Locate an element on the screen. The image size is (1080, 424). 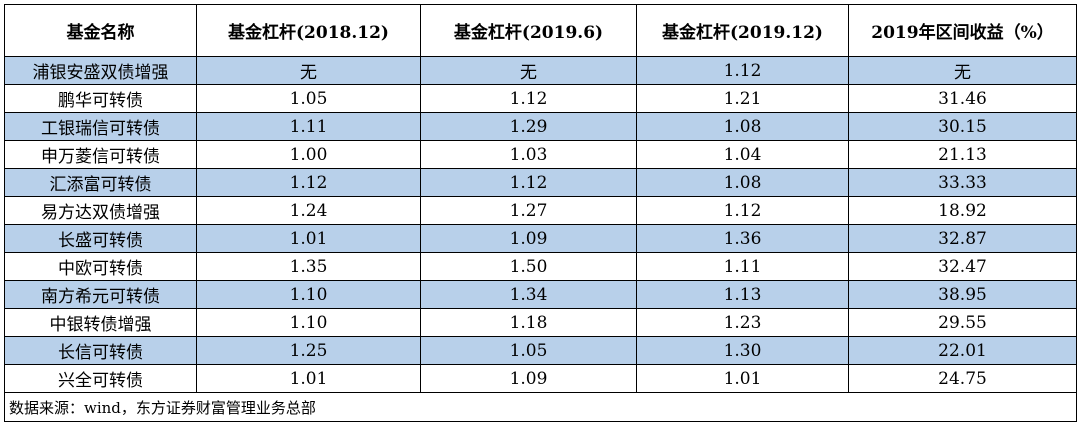
value-cell: 1.21 is located at coordinates (742, 98).